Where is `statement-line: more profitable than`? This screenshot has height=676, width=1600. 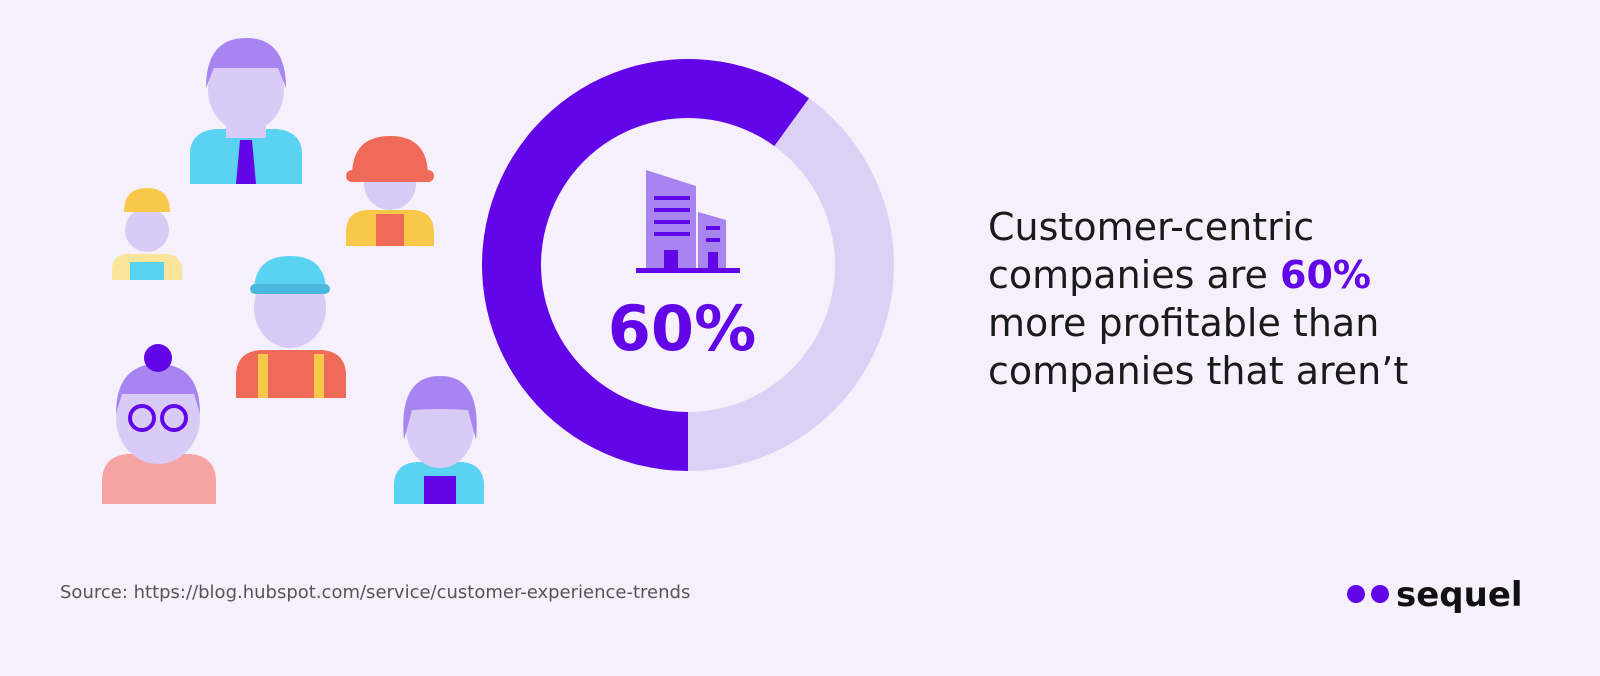
statement-line: more profitable than is located at coordinates (1183, 323).